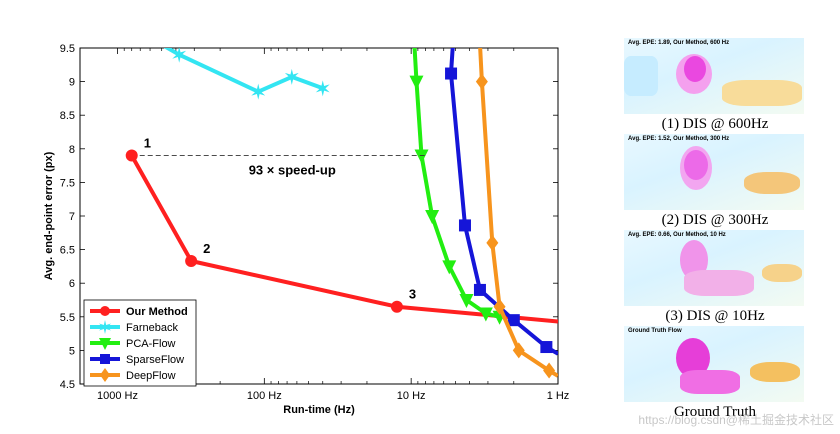  What do you see at coordinates (67, 251) in the screenshot?
I see `y-tick-label: 6.5` at bounding box center [67, 251].